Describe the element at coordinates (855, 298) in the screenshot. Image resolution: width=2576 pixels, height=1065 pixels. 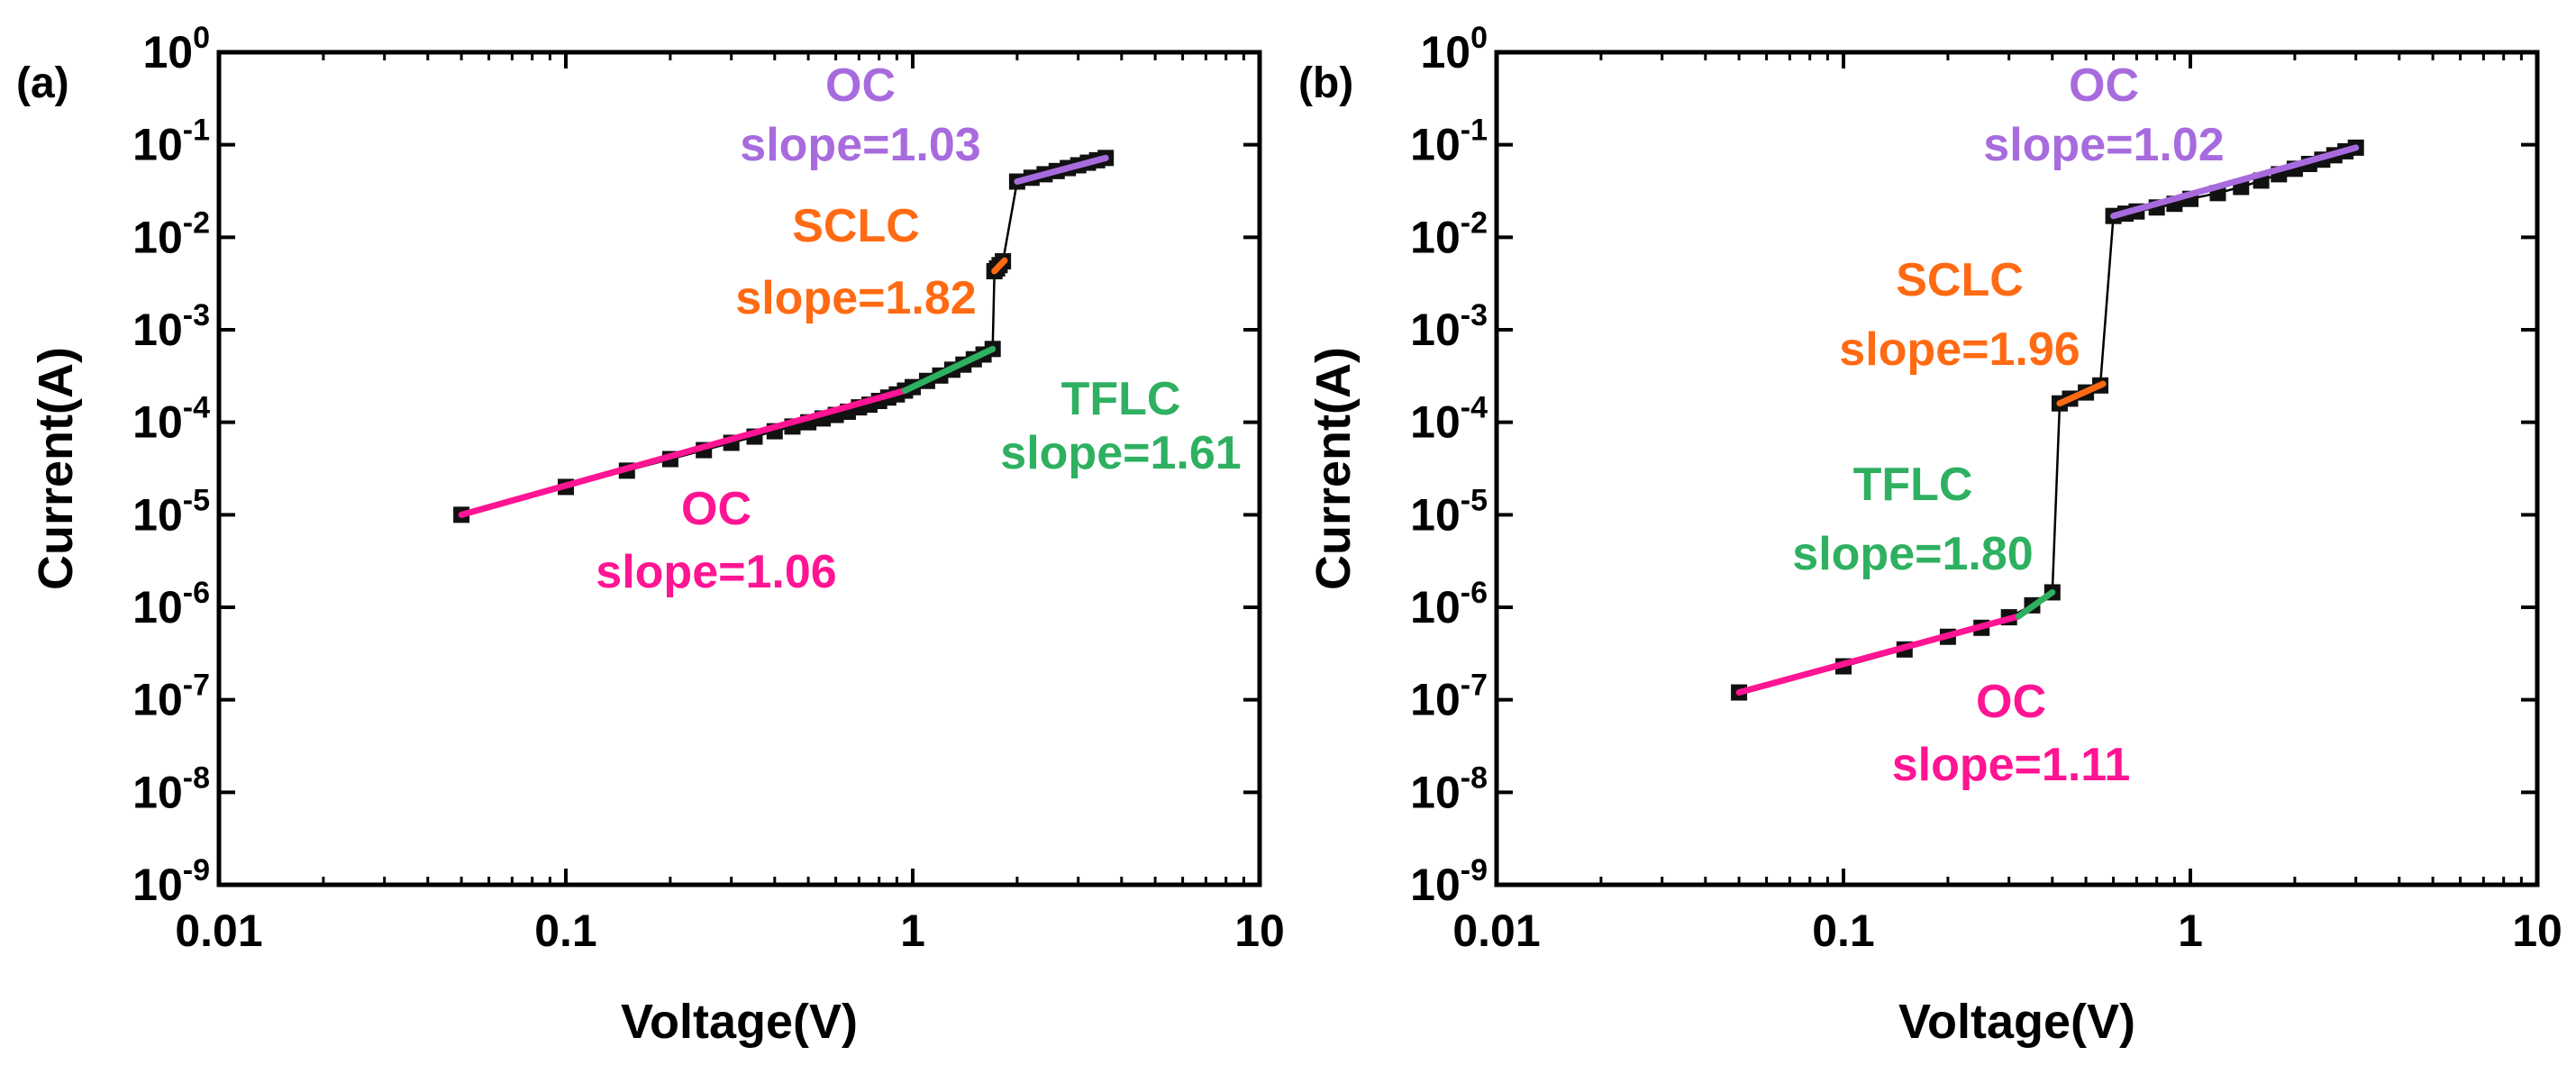
I see `annotation-label: slope=1.82` at that location.